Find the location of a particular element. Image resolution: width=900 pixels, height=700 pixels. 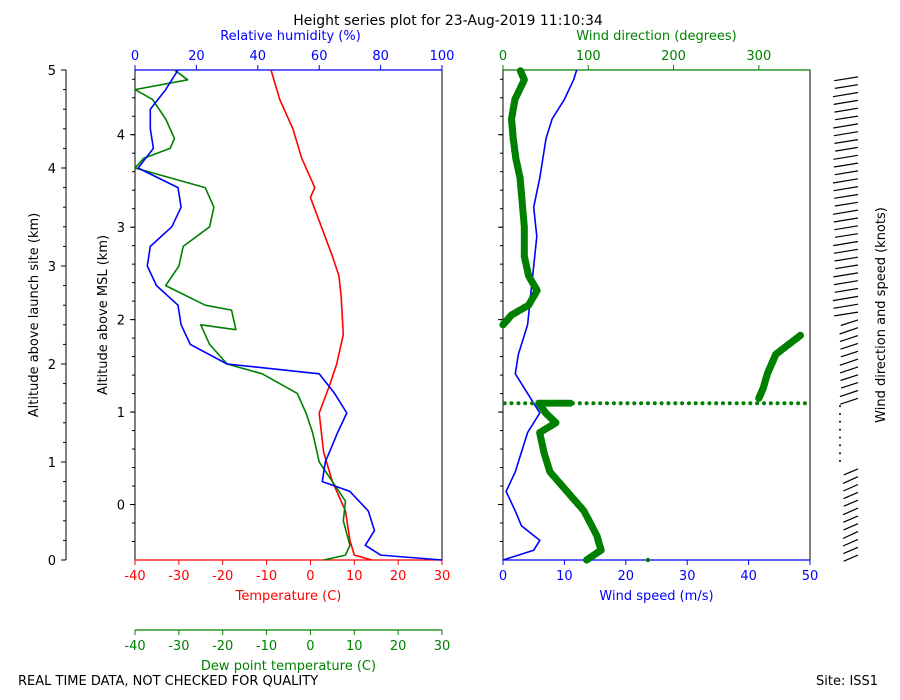

site-altitude-tick-label: 3 is located at coordinates (52, 267).